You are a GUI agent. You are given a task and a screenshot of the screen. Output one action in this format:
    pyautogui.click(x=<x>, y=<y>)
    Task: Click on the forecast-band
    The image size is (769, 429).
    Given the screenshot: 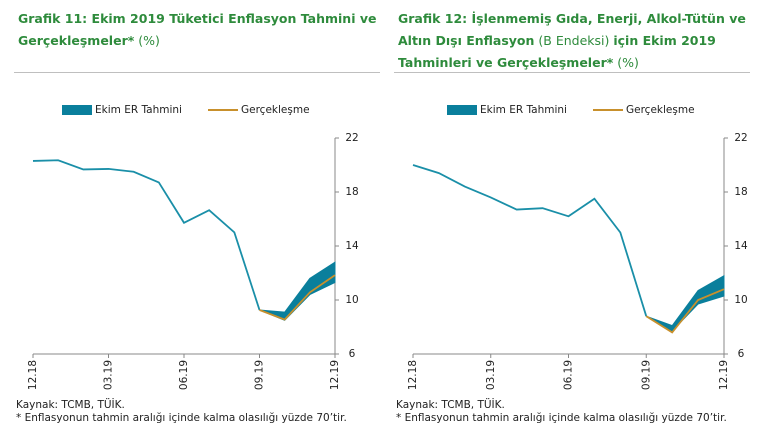 What is the action you would take?
    pyautogui.click(x=297, y=291)
    